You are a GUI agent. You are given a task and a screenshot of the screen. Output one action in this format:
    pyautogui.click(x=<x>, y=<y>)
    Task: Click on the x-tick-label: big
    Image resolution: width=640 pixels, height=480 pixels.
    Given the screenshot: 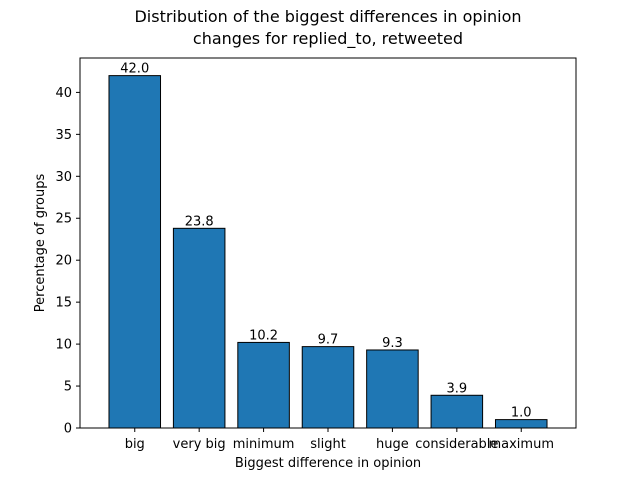 What is the action you would take?
    pyautogui.click(x=135, y=444)
    